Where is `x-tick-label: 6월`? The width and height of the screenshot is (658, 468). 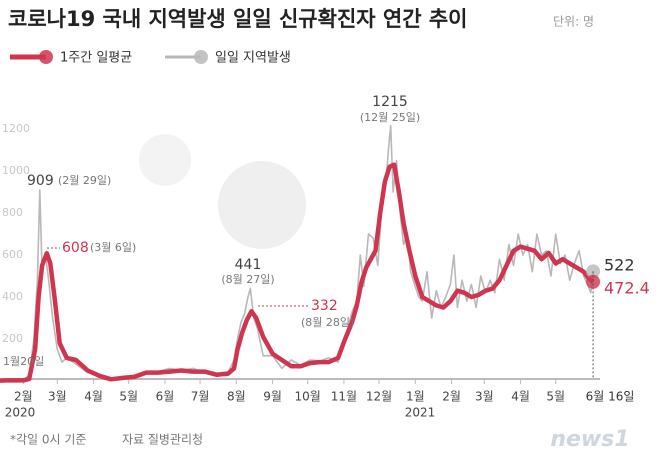
x-tick-label: 6월 is located at coordinates (165, 397).